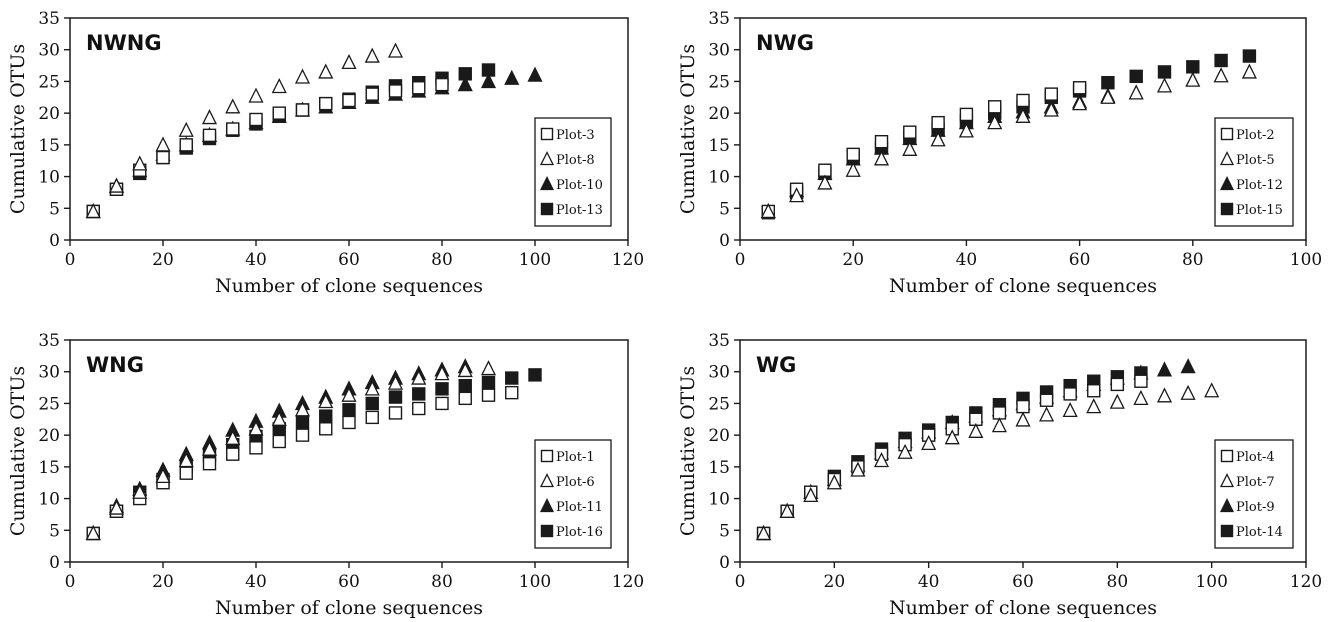 The width and height of the screenshot is (1336, 622). Describe the element at coordinates (1254, 172) in the screenshot. I see `legend: Plot-2 Plot-5 Plot-12 Plot-15` at that location.